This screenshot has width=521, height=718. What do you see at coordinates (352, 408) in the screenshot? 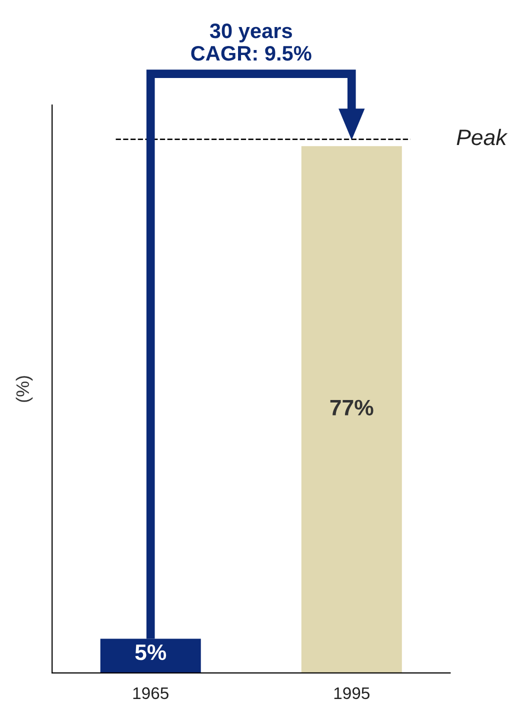
I see `data-label: 77%` at bounding box center [352, 408].